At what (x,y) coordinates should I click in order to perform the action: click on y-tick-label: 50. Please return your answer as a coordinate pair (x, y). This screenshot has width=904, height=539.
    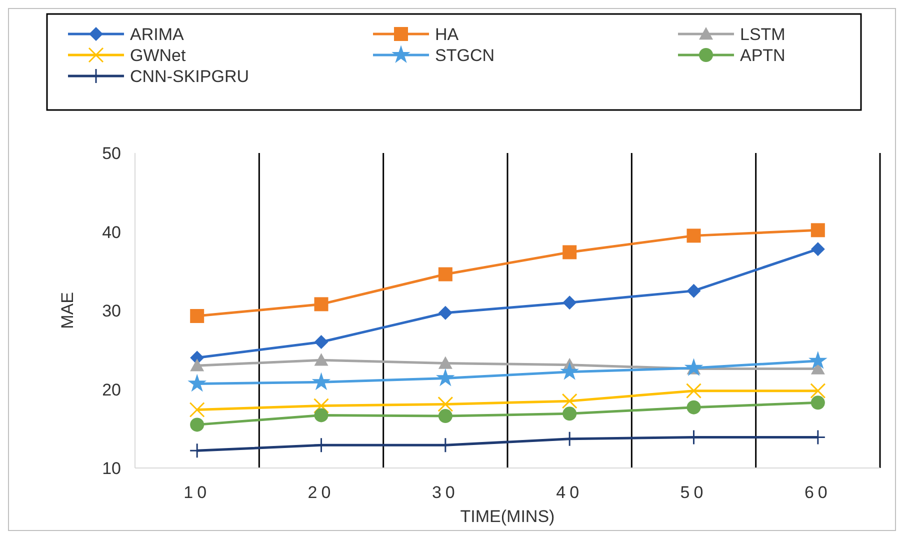
    Looking at the image, I should click on (111, 153).